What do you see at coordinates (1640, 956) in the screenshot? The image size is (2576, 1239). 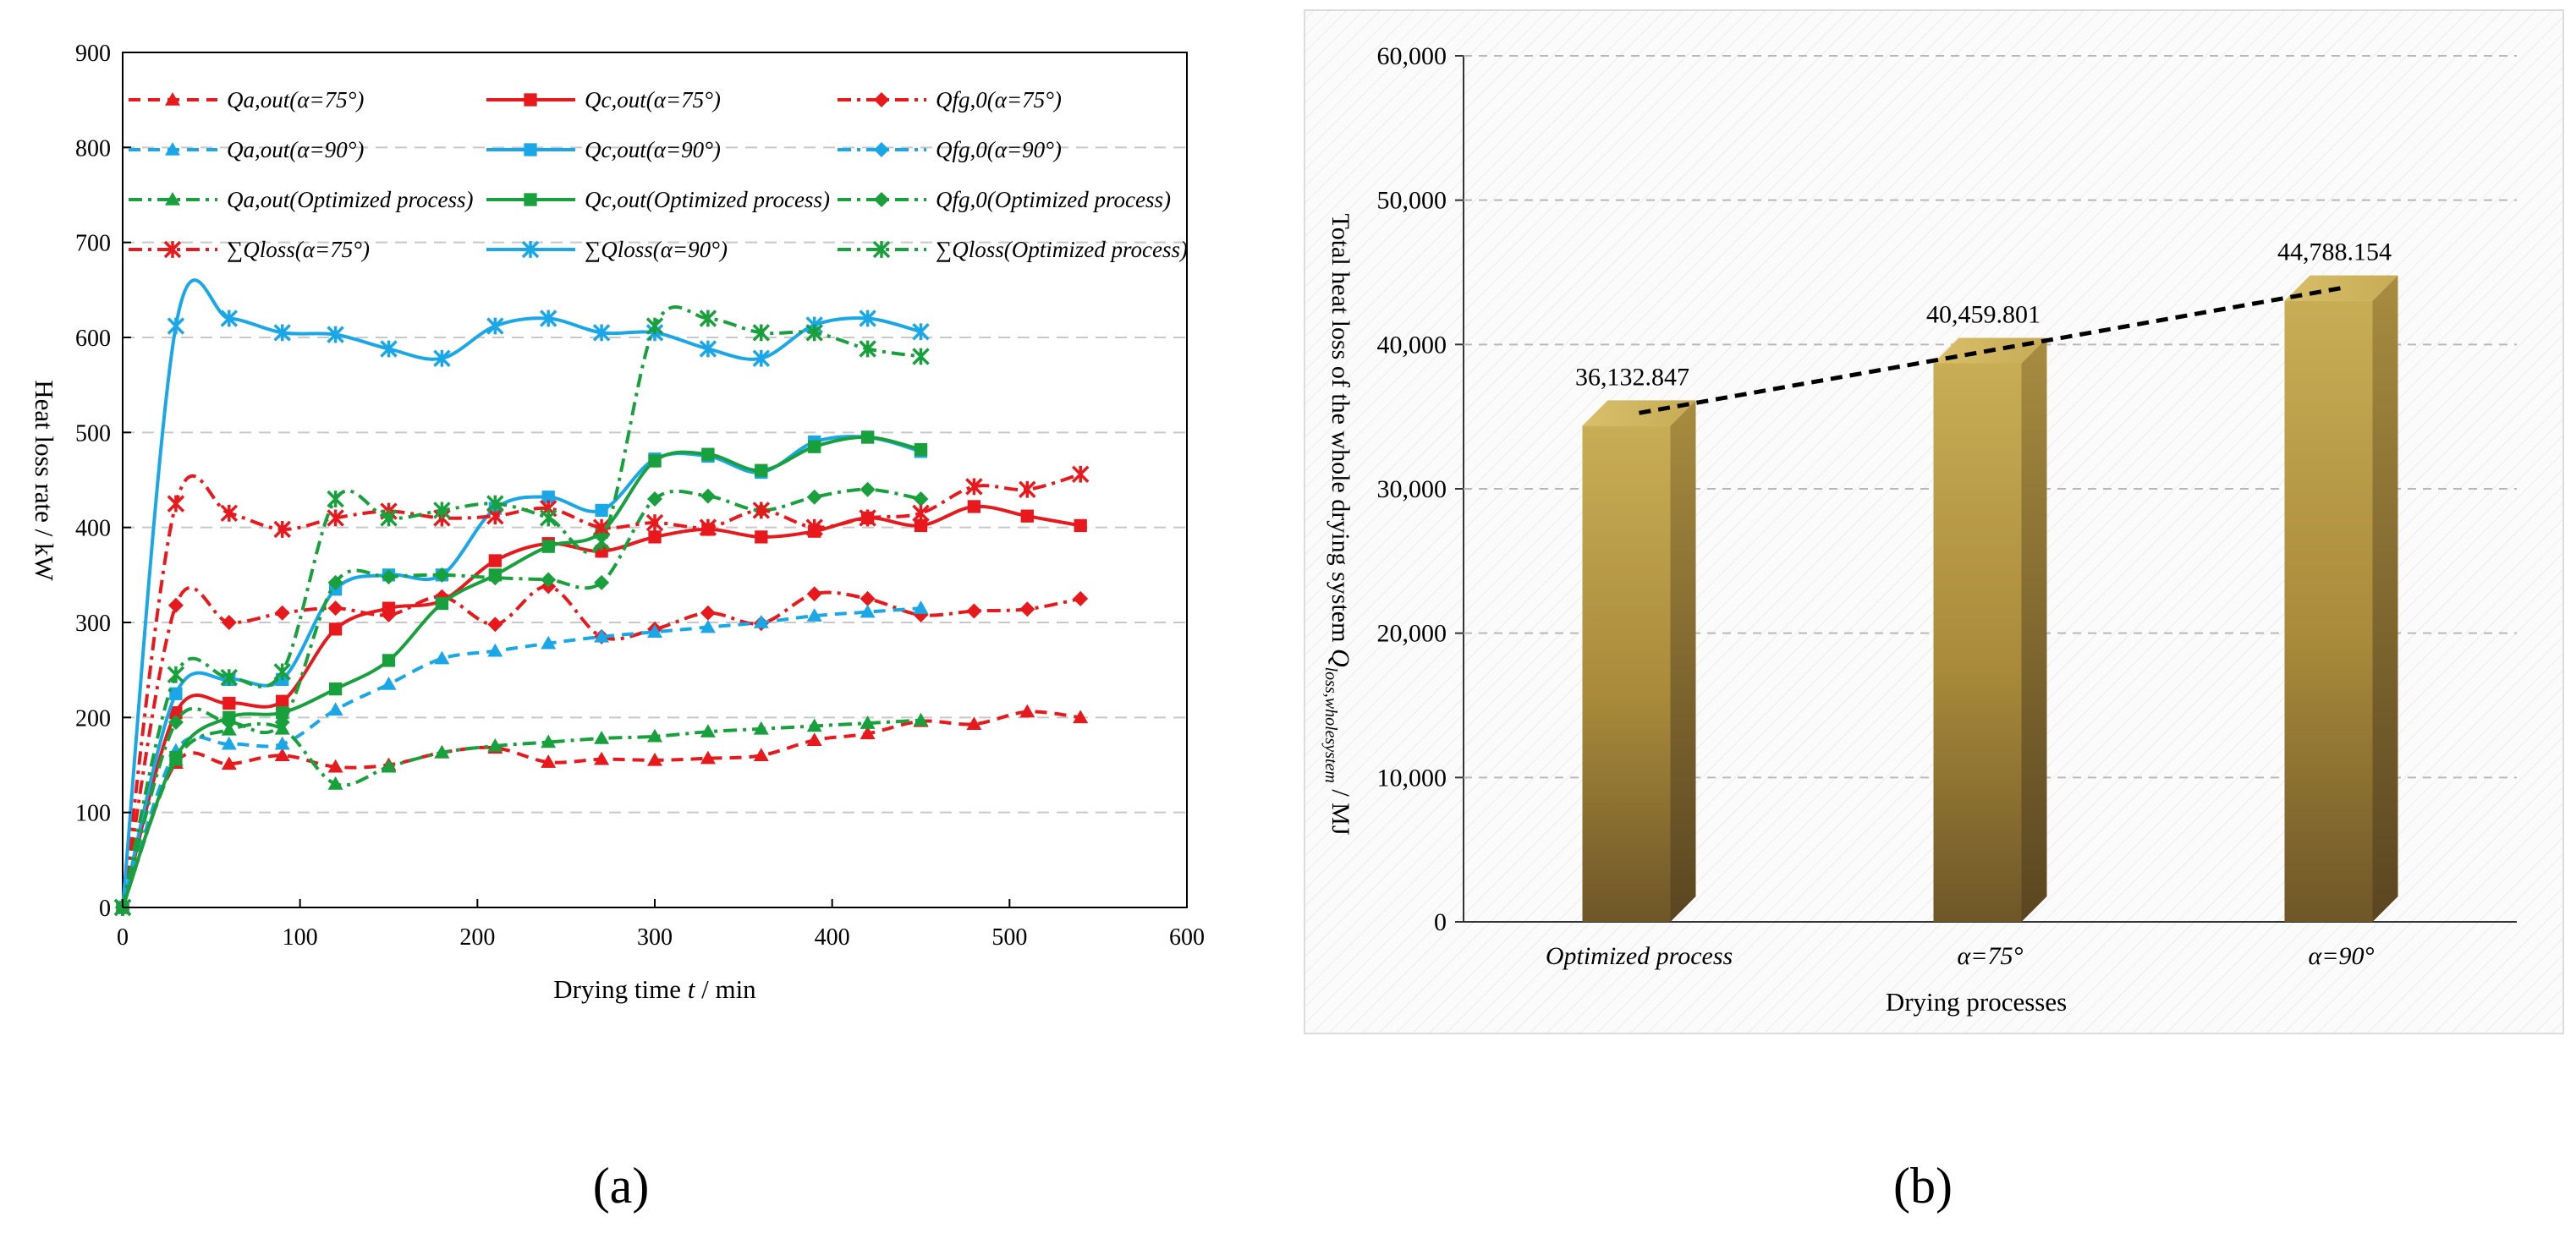 I see `x-category-label: Optimized process` at bounding box center [1640, 956].